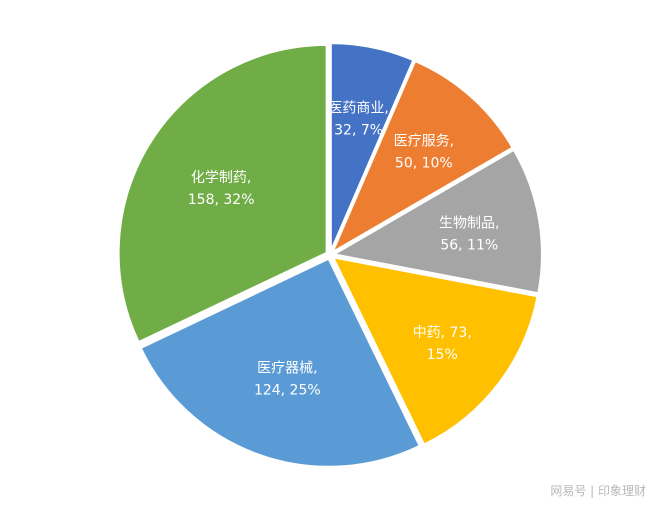 The width and height of the screenshot is (660, 507). Describe the element at coordinates (358, 109) in the screenshot. I see `slice-label-line: 医药商业,` at that location.